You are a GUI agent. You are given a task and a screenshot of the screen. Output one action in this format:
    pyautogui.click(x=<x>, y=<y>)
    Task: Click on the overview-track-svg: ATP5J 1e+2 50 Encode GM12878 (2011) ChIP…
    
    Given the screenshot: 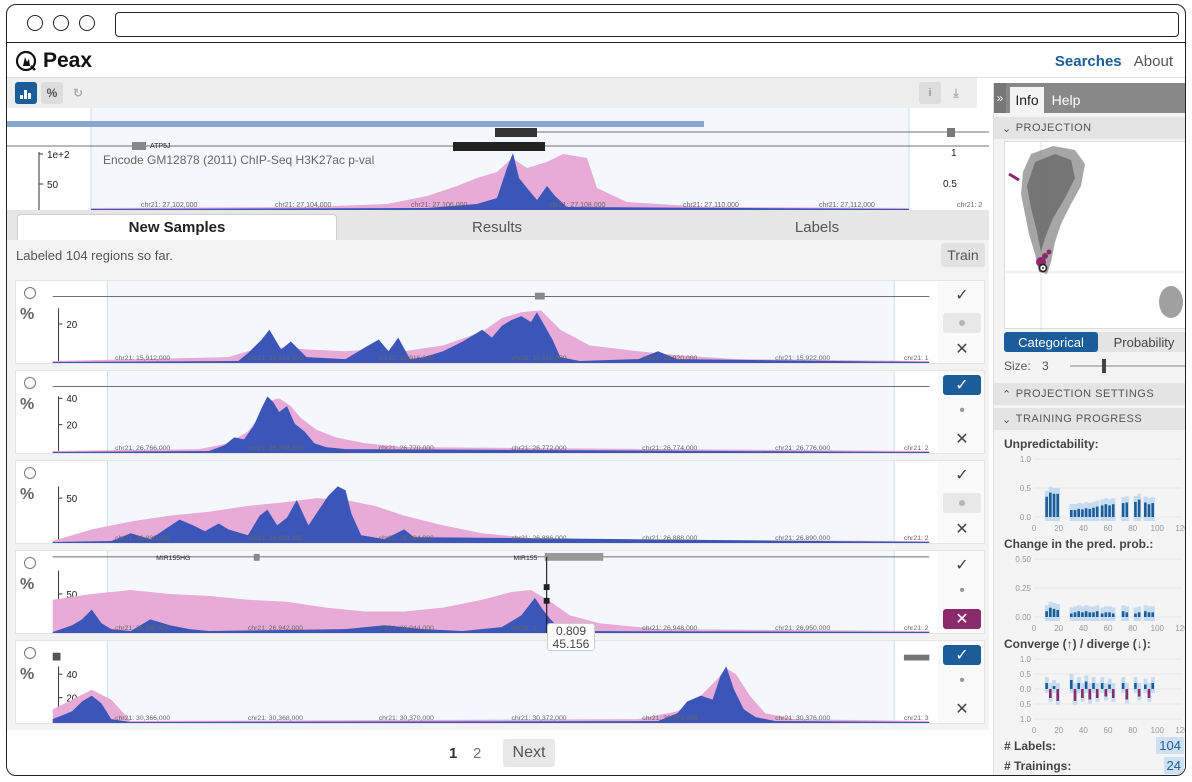 What is the action you would take?
    pyautogui.click(x=498, y=159)
    